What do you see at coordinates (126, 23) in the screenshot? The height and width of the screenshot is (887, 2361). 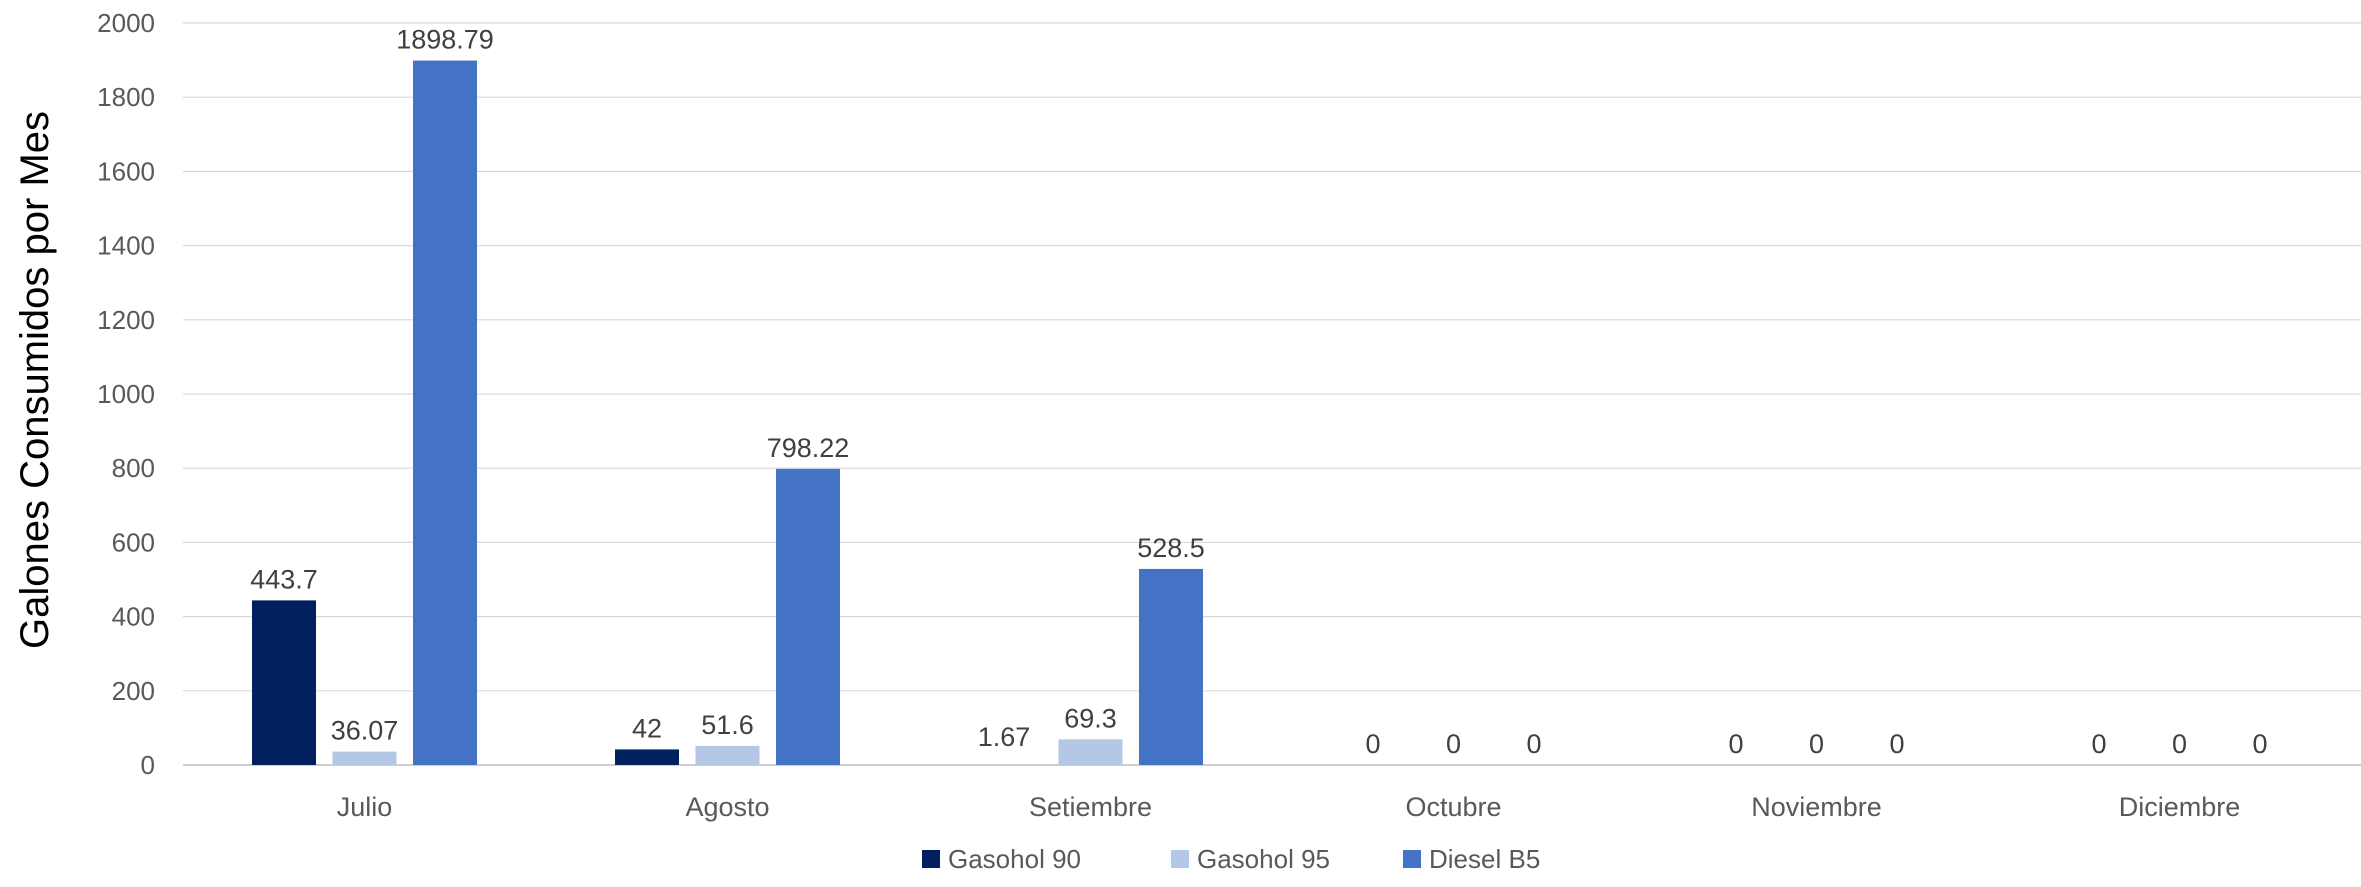 I see `y-tick-label: 2000` at bounding box center [126, 23].